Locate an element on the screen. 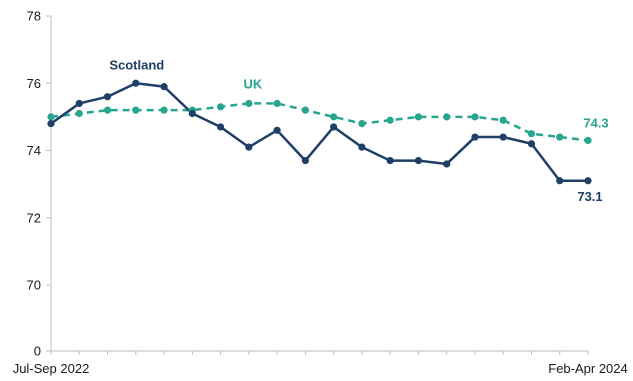 This screenshot has height=381, width=633. end-value-label: 73.1 is located at coordinates (589, 196).